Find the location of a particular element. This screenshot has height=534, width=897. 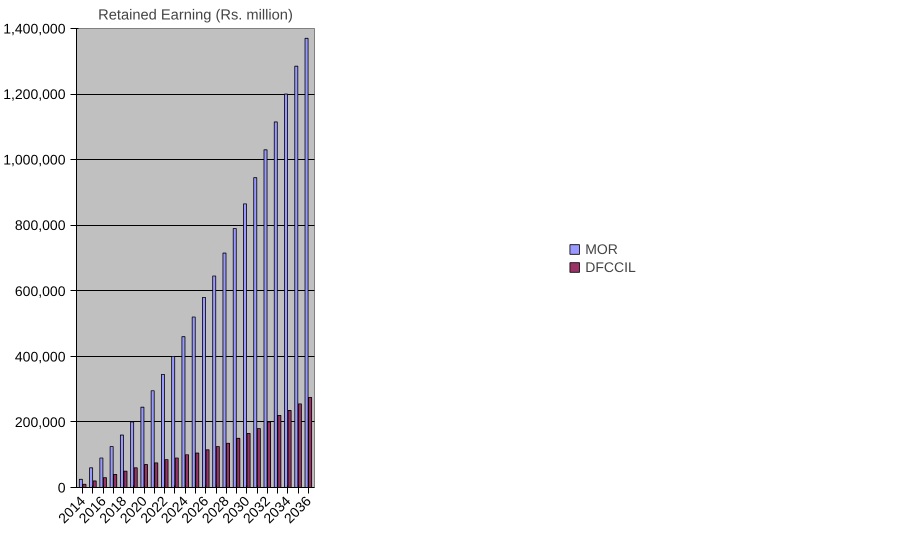

y-tick-label: 600,000 is located at coordinates (40, 290).